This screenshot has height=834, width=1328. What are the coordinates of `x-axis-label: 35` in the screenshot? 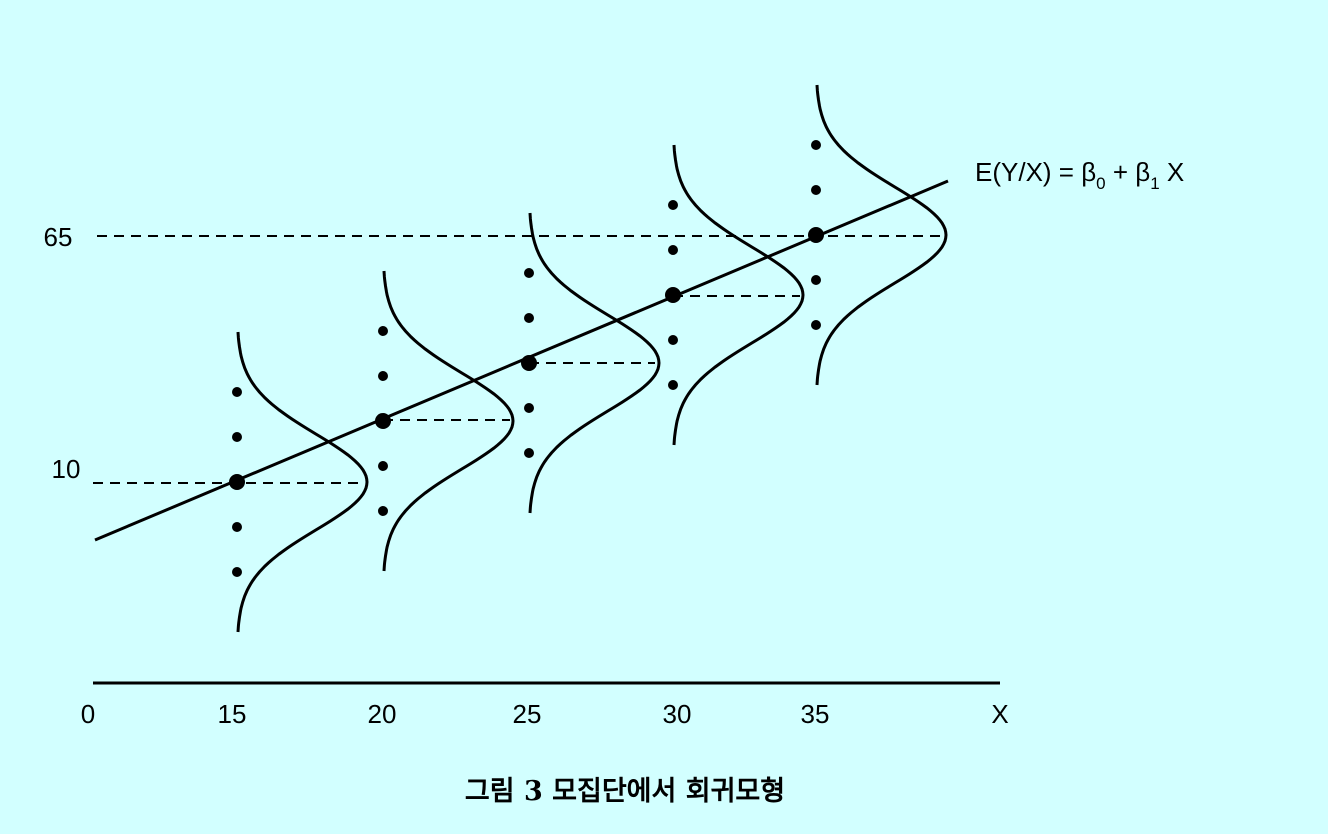 It's located at (815, 714).